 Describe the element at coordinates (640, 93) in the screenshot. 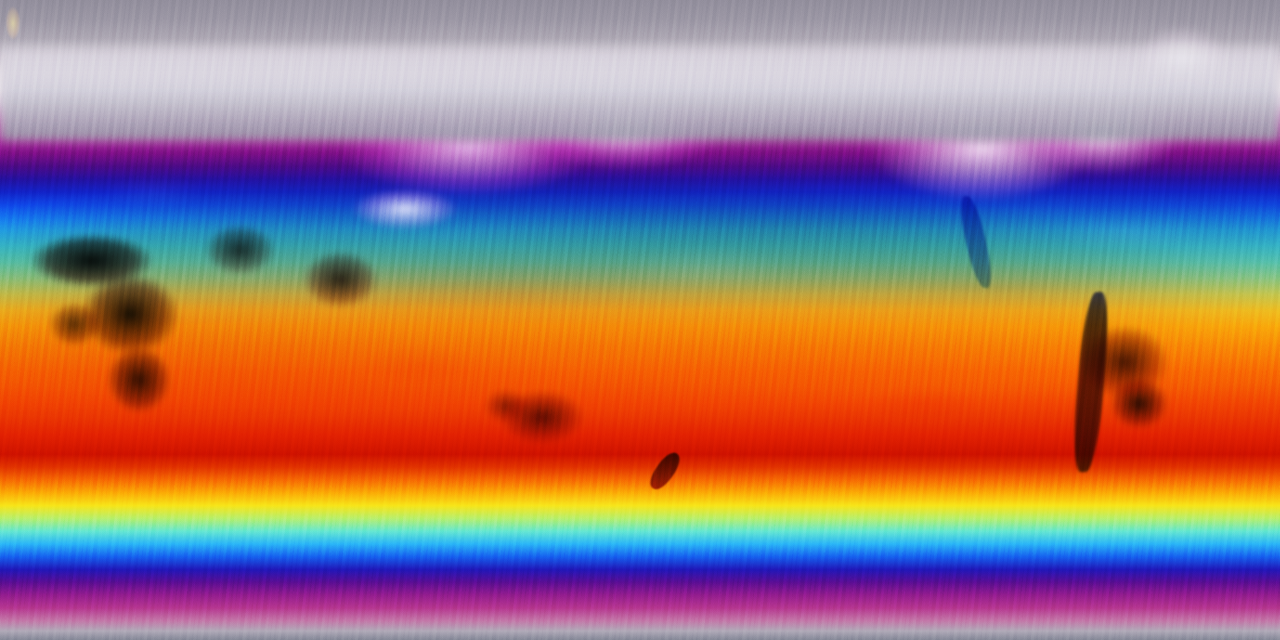

I see `landmass-antarctica` at that location.